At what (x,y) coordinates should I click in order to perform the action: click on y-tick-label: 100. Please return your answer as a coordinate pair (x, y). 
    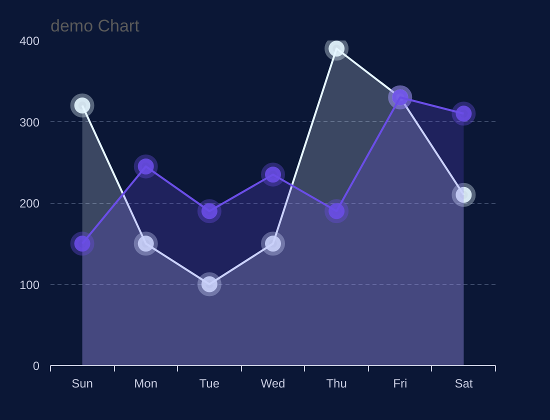
    Looking at the image, I should click on (29, 285).